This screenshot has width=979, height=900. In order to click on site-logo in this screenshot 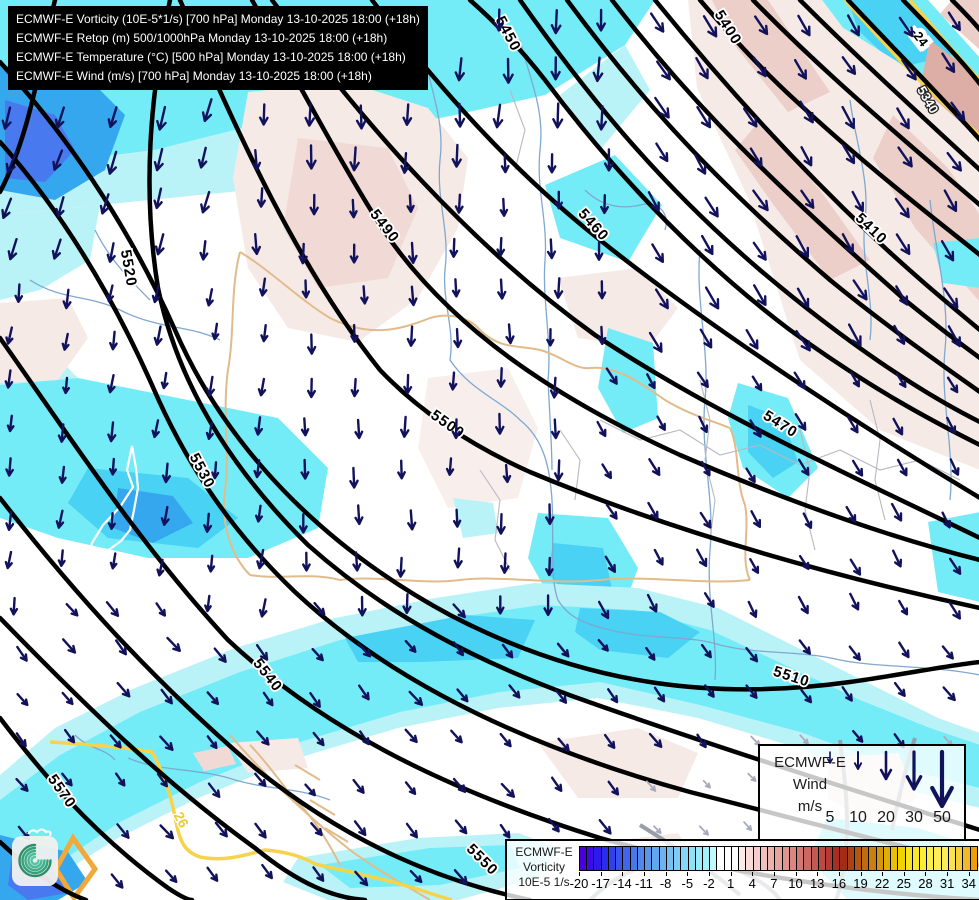, I will do `click(35, 857)`.